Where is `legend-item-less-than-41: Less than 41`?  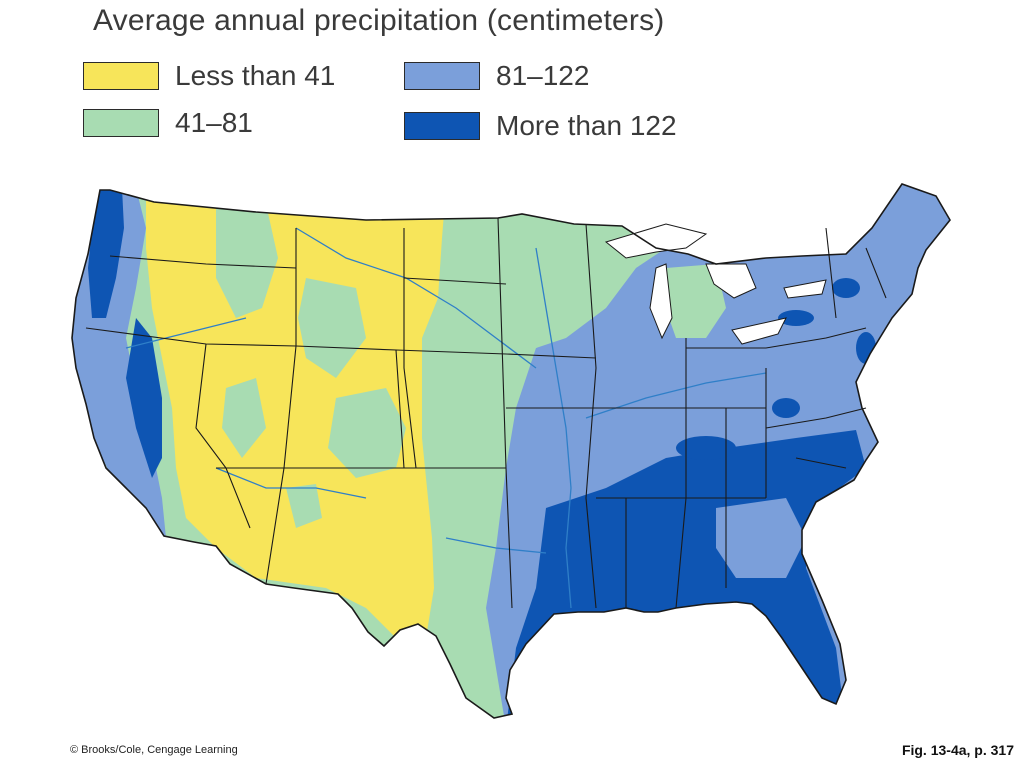 legend-item-less-than-41: Less than 41 is located at coordinates (209, 76).